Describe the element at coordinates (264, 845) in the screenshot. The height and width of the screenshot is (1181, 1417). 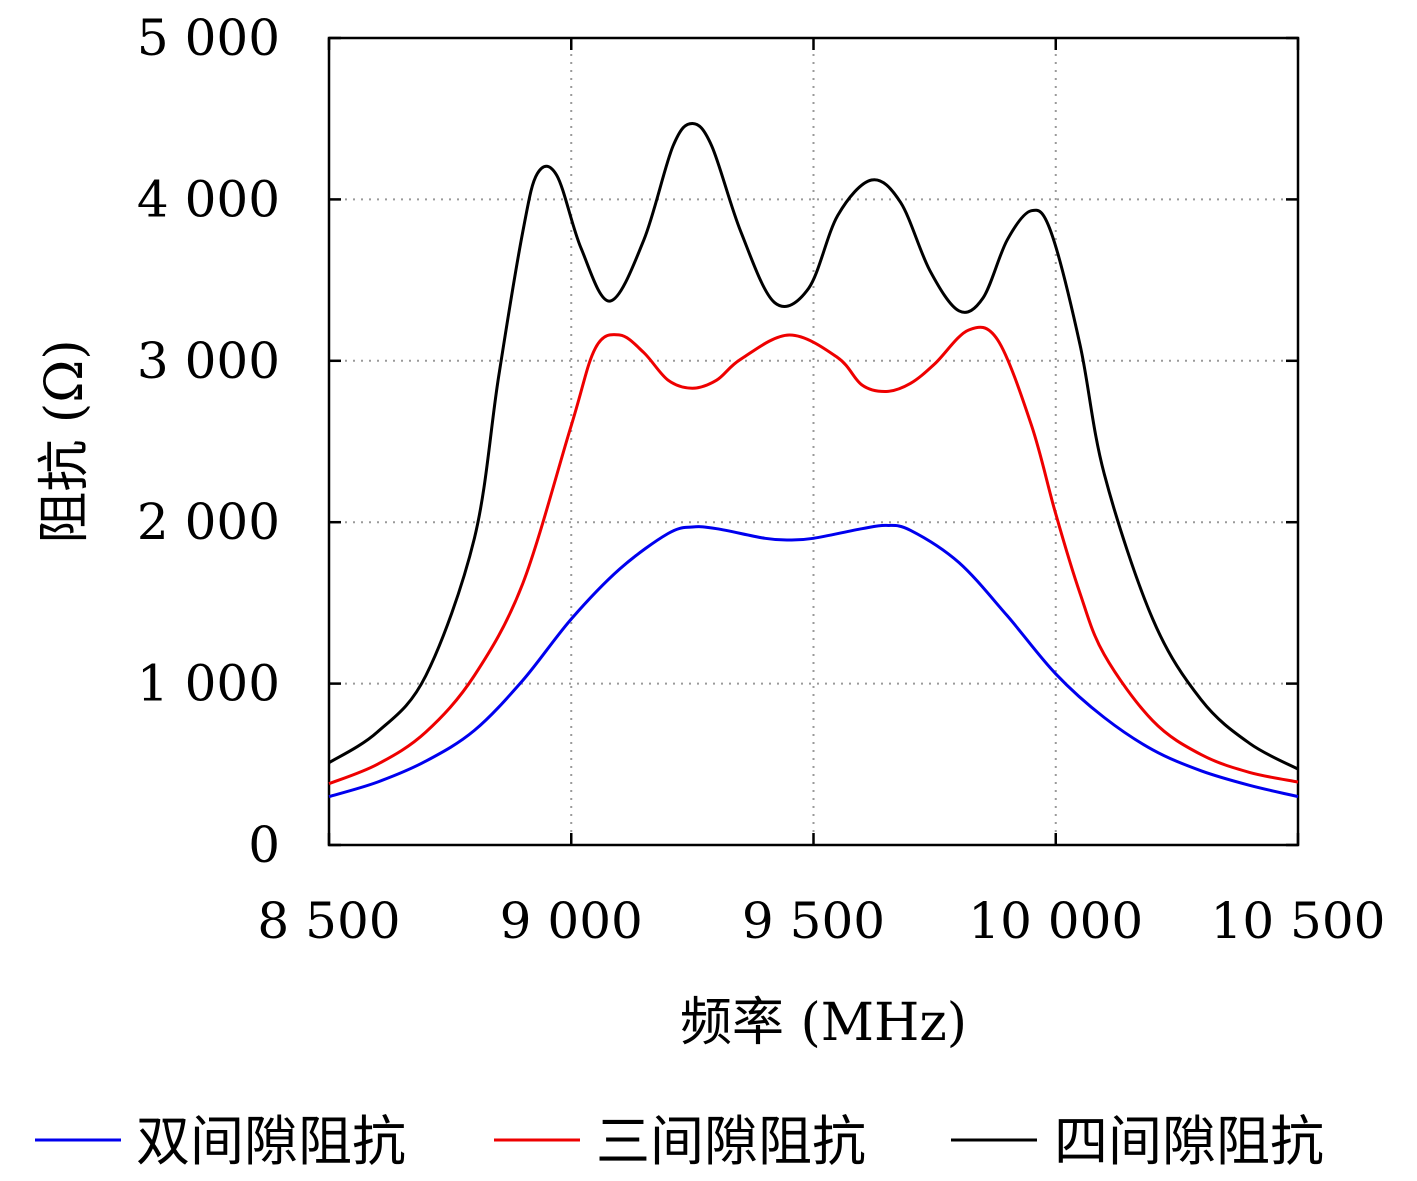
I see `y-tick-label: 0` at that location.